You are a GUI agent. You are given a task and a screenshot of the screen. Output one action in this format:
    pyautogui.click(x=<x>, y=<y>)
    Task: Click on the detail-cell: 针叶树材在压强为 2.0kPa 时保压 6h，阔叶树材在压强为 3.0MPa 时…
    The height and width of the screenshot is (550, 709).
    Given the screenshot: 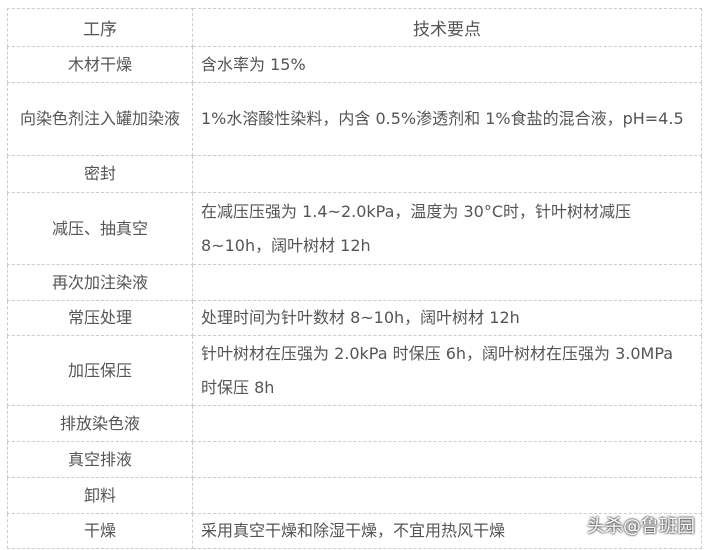 What is the action you would take?
    pyautogui.click(x=447, y=370)
    